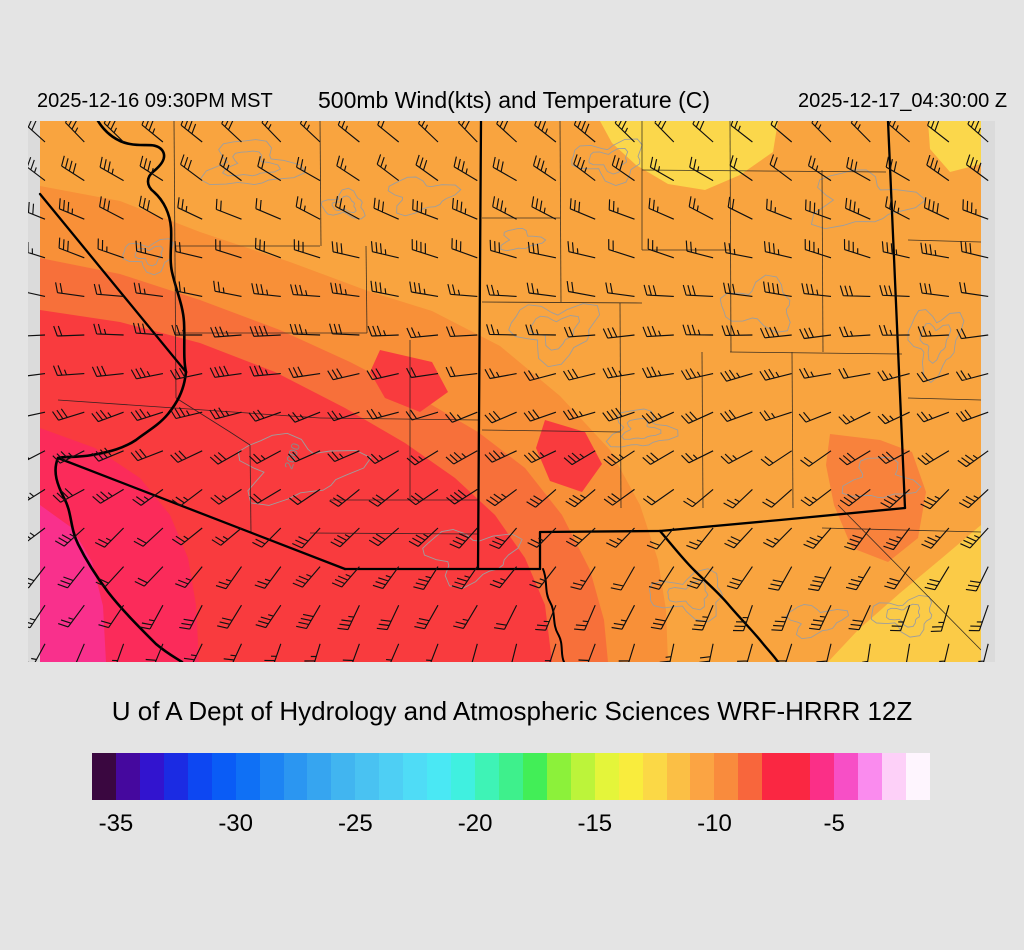 This screenshot has height=950, width=1024. Describe the element at coordinates (155, 101) in the screenshot. I see `timestamp-local: 2025-12-16 09:30PM MST` at that location.